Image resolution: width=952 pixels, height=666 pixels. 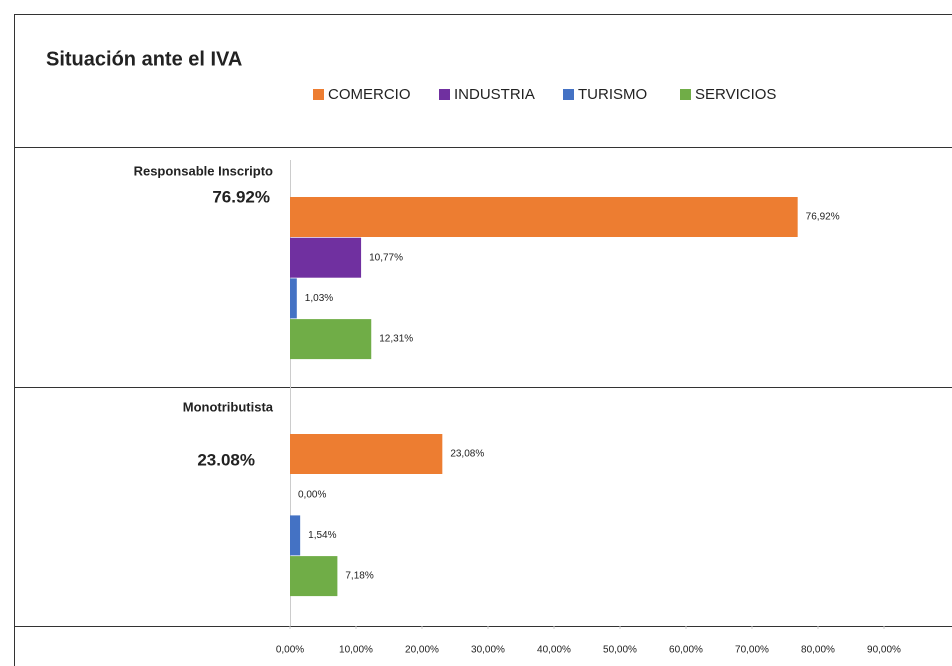 I want to click on legend-label: INDUSTRIA, so click(x=494, y=94).